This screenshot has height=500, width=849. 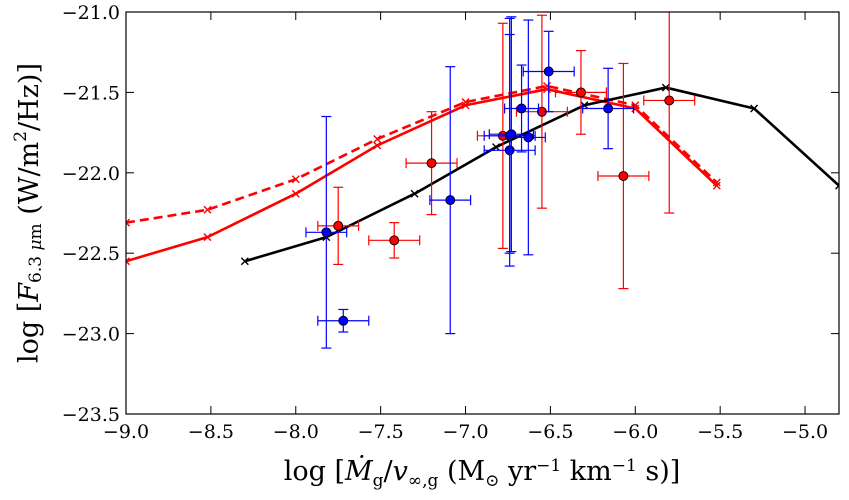 I want to click on y-tick-label: −22.0, so click(x=91, y=174).